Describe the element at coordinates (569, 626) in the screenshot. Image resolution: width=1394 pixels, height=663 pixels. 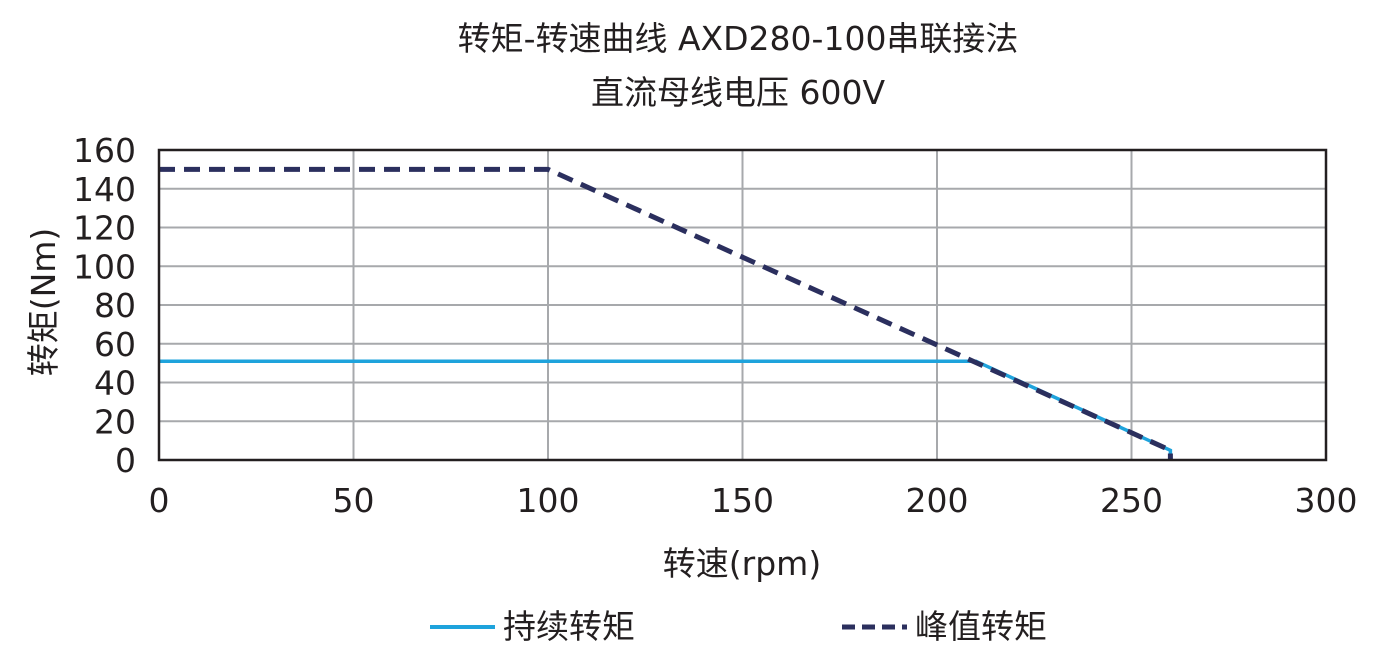
I see `legend-label-continuous: 持续转矩` at that location.